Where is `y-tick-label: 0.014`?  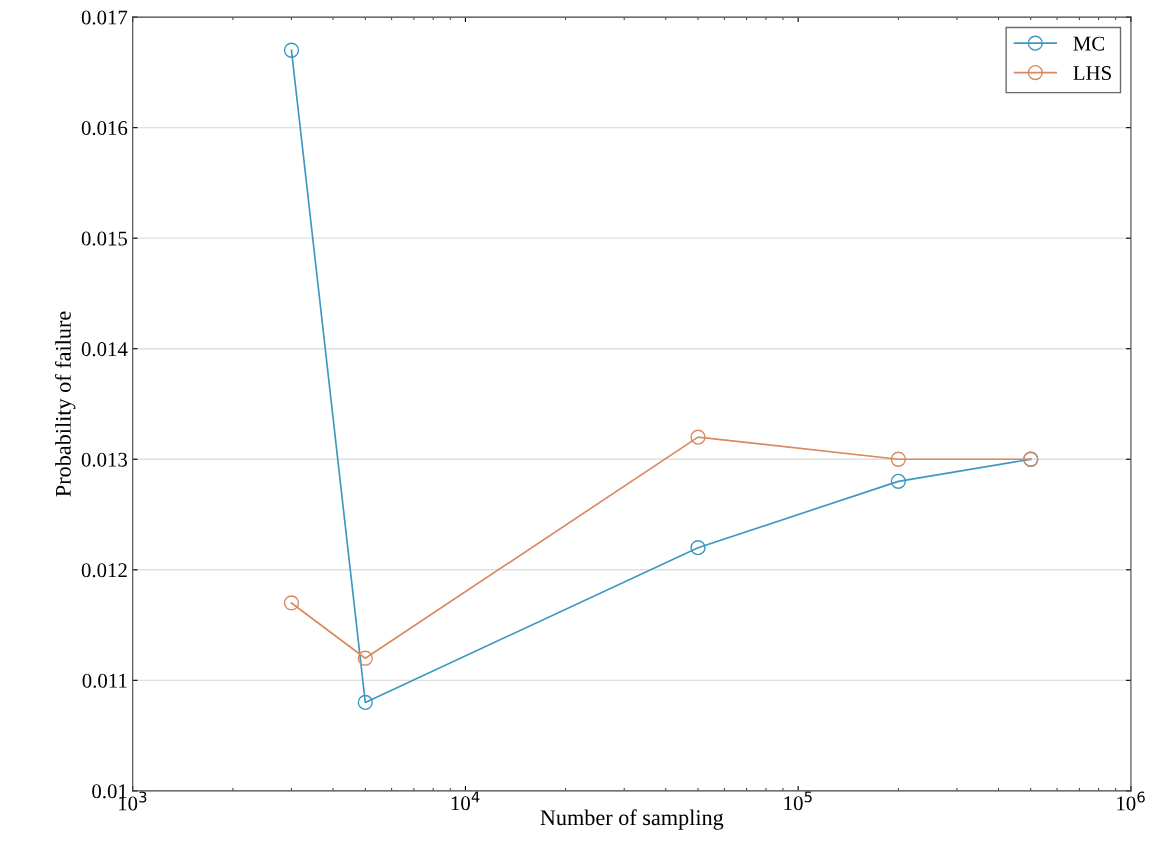
y-tick-label: 0.014 is located at coordinates (104, 349).